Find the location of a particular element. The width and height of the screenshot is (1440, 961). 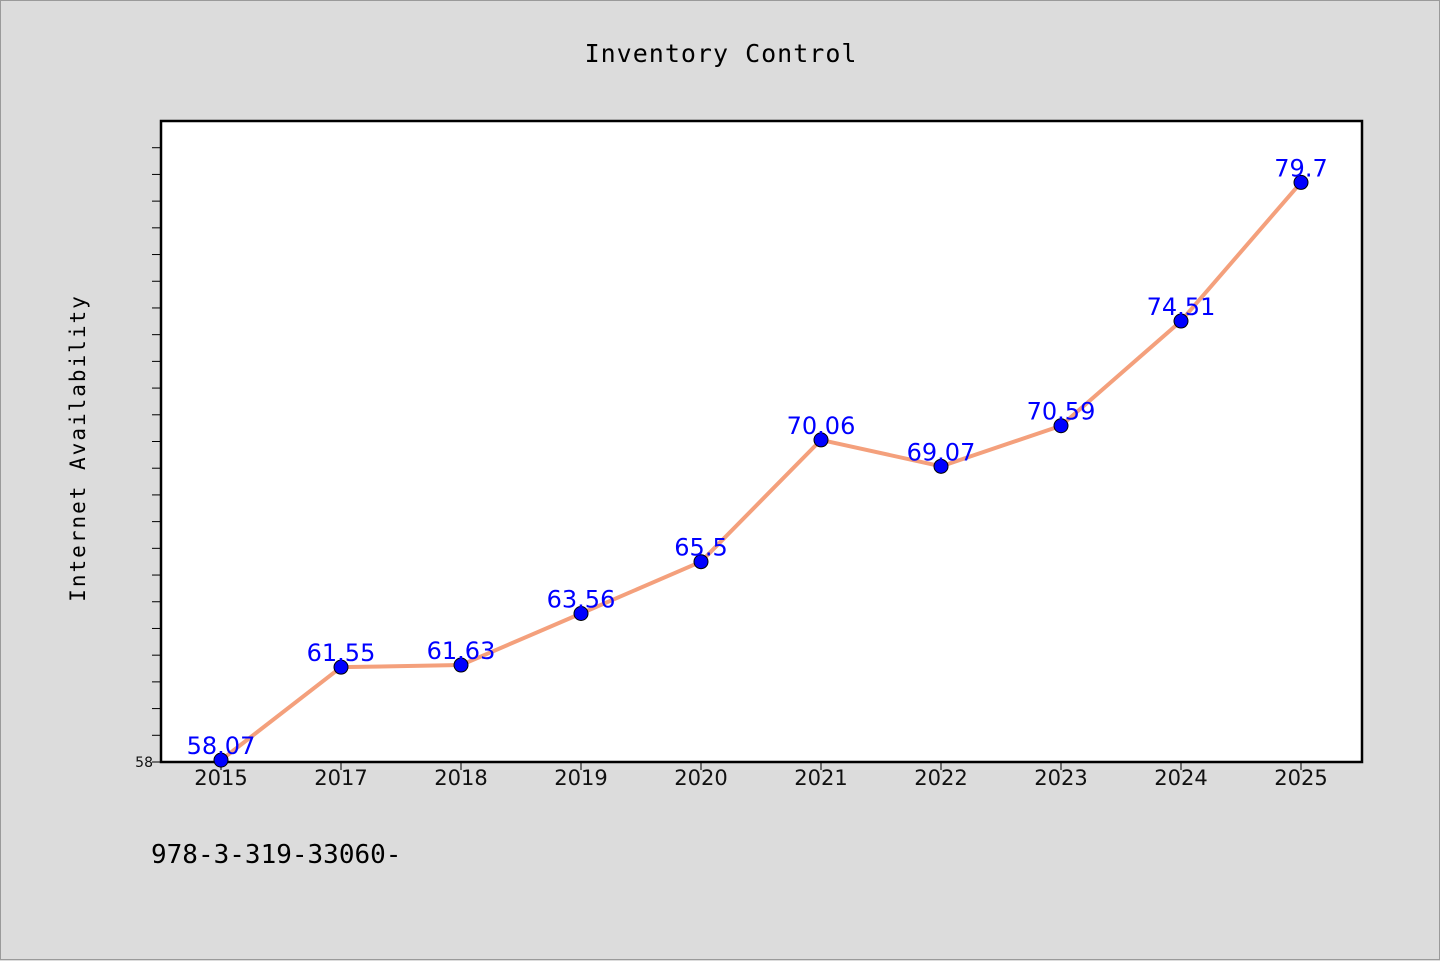

data-label: 58.07 is located at coordinates (221, 746).